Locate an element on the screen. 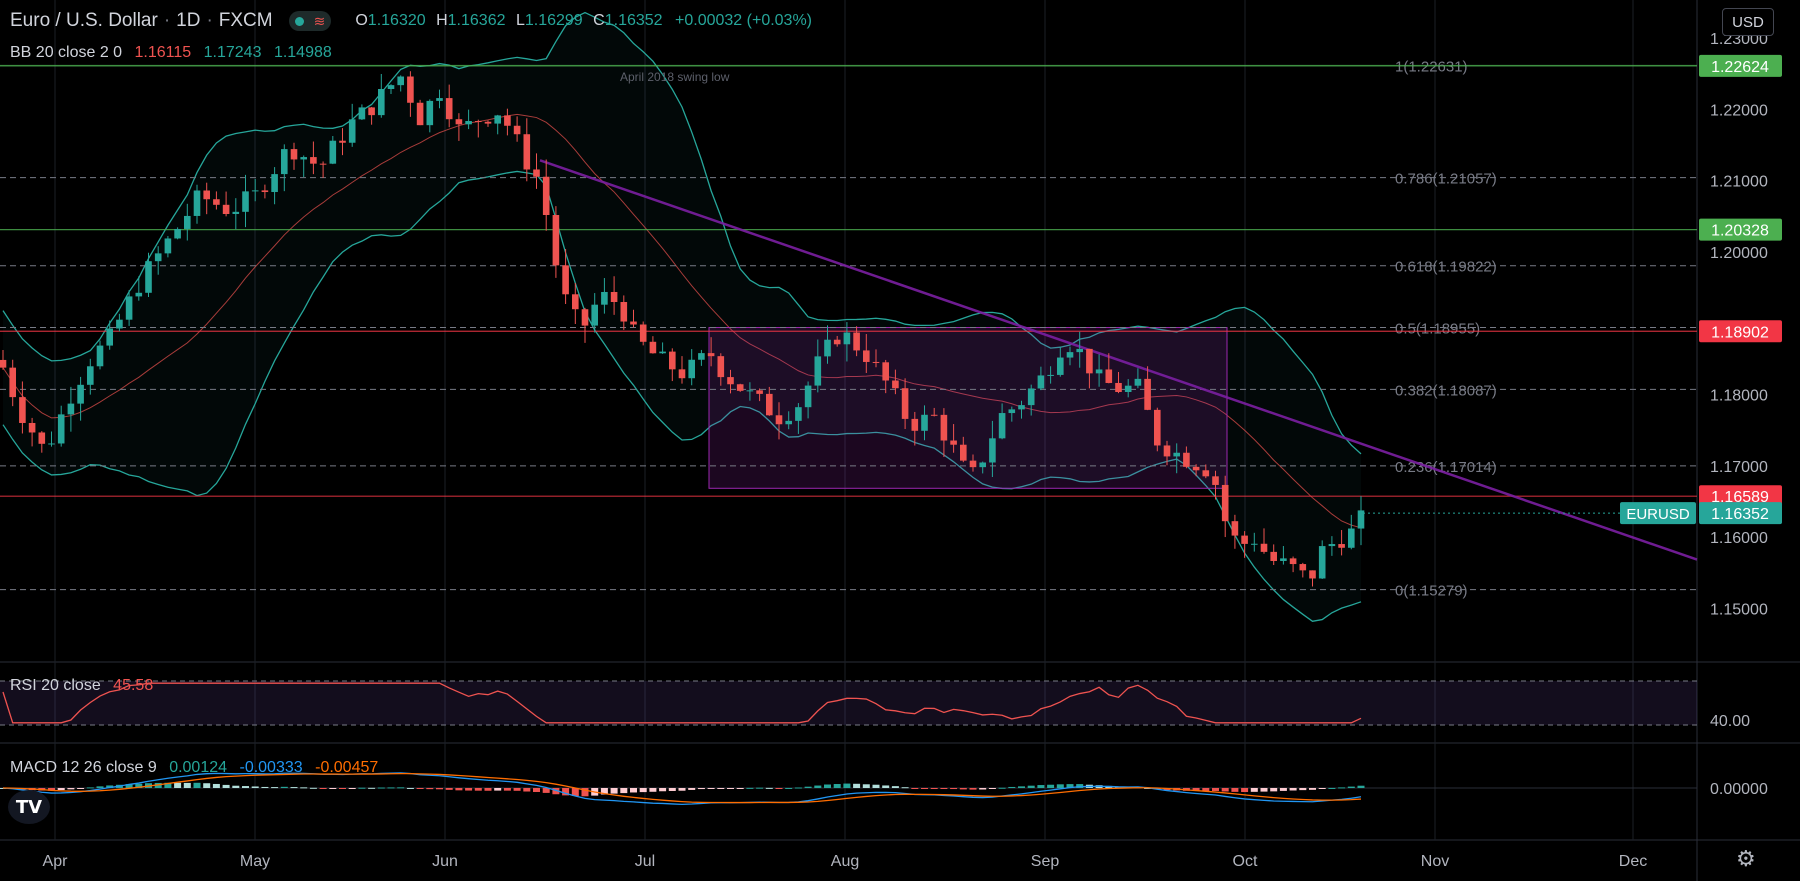  x-tick-label: Jul is located at coordinates (645, 861).